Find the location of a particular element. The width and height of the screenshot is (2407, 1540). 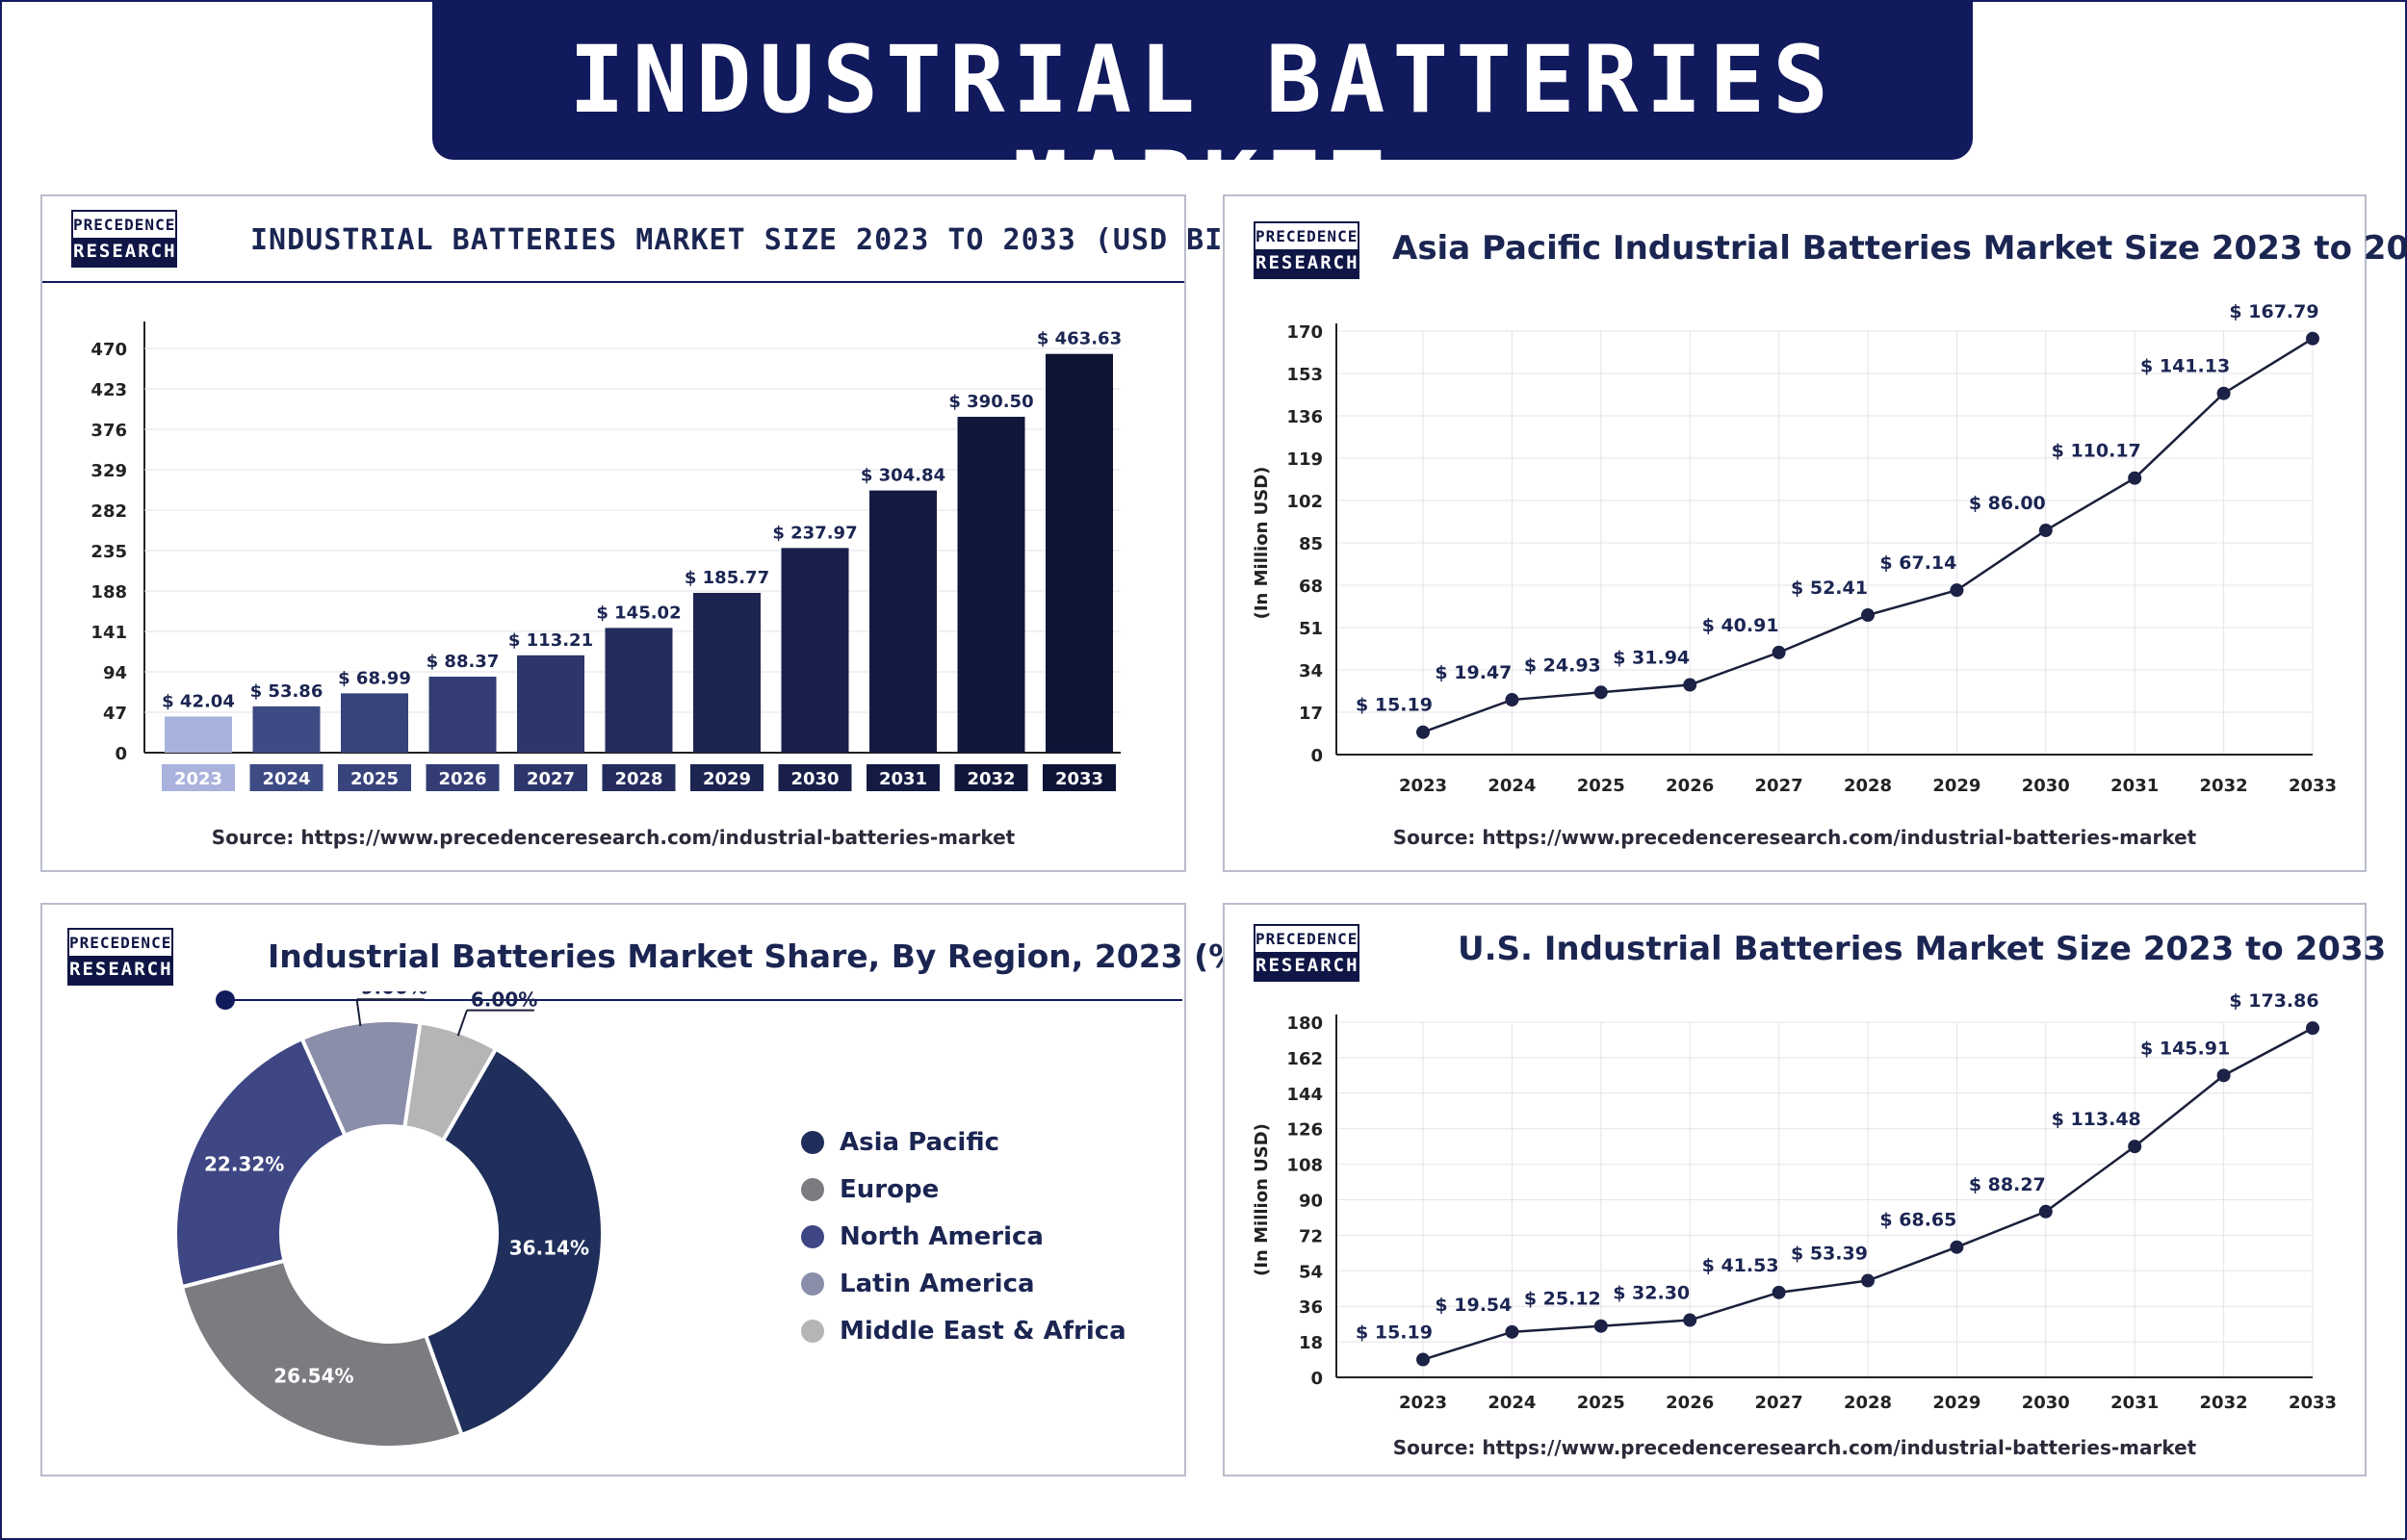

y-tick-label: 235 is located at coordinates (109, 552).